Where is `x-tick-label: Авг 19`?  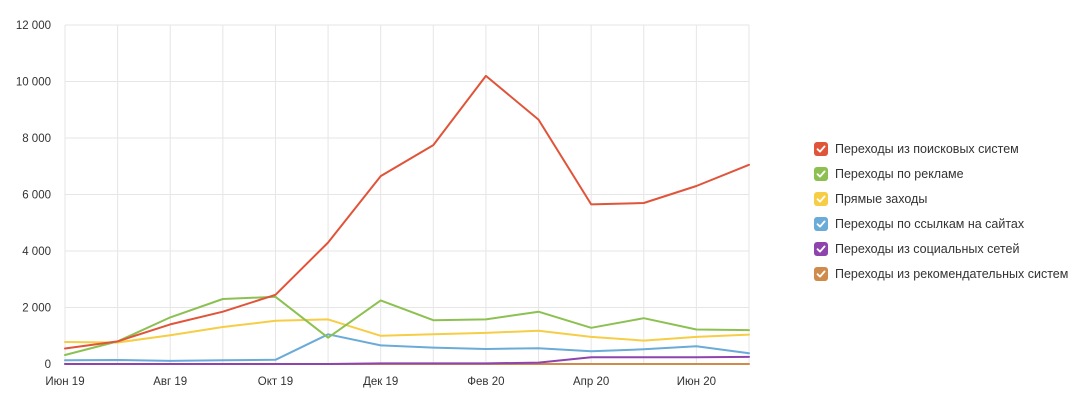
x-tick-label: Авг 19 is located at coordinates (170, 382).